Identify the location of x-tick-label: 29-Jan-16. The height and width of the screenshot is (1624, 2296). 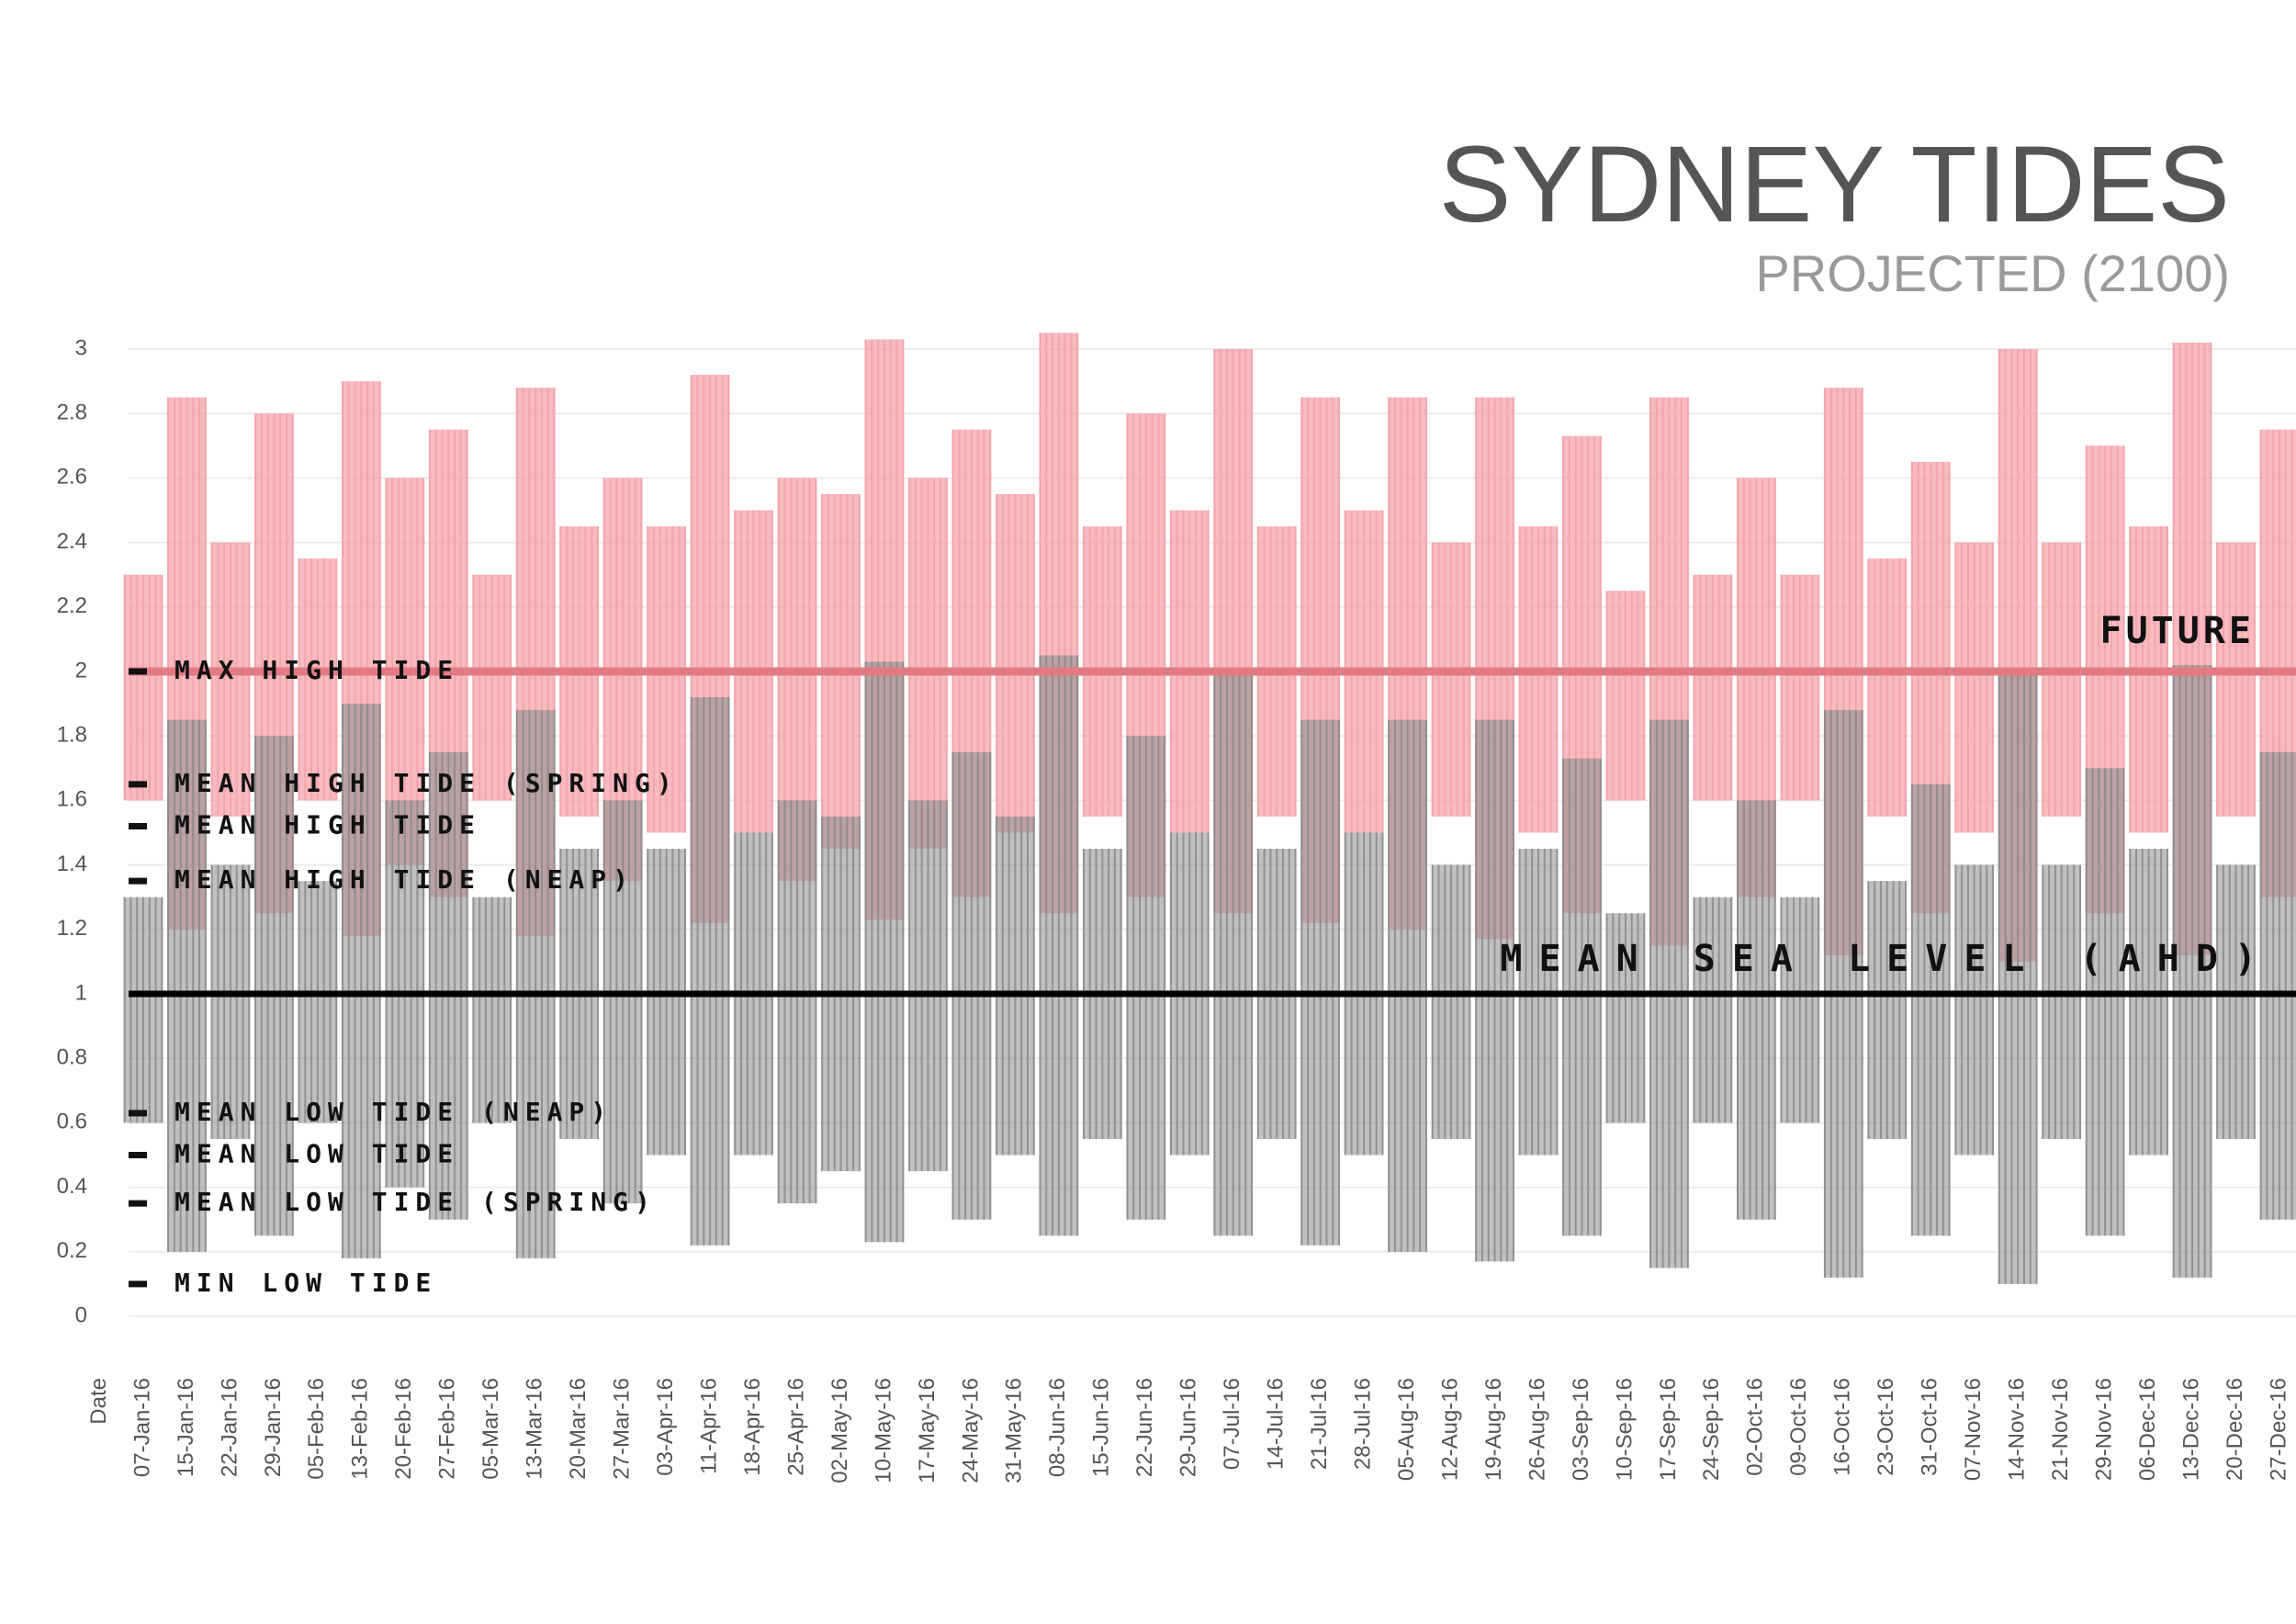
(273, 1427).